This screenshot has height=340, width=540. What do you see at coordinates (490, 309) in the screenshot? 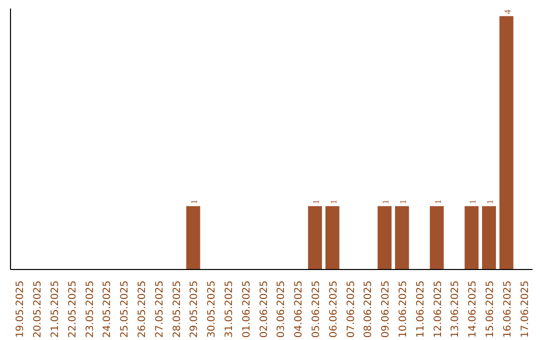
I see `x-tick-label: 15.06.2025` at bounding box center [490, 309].